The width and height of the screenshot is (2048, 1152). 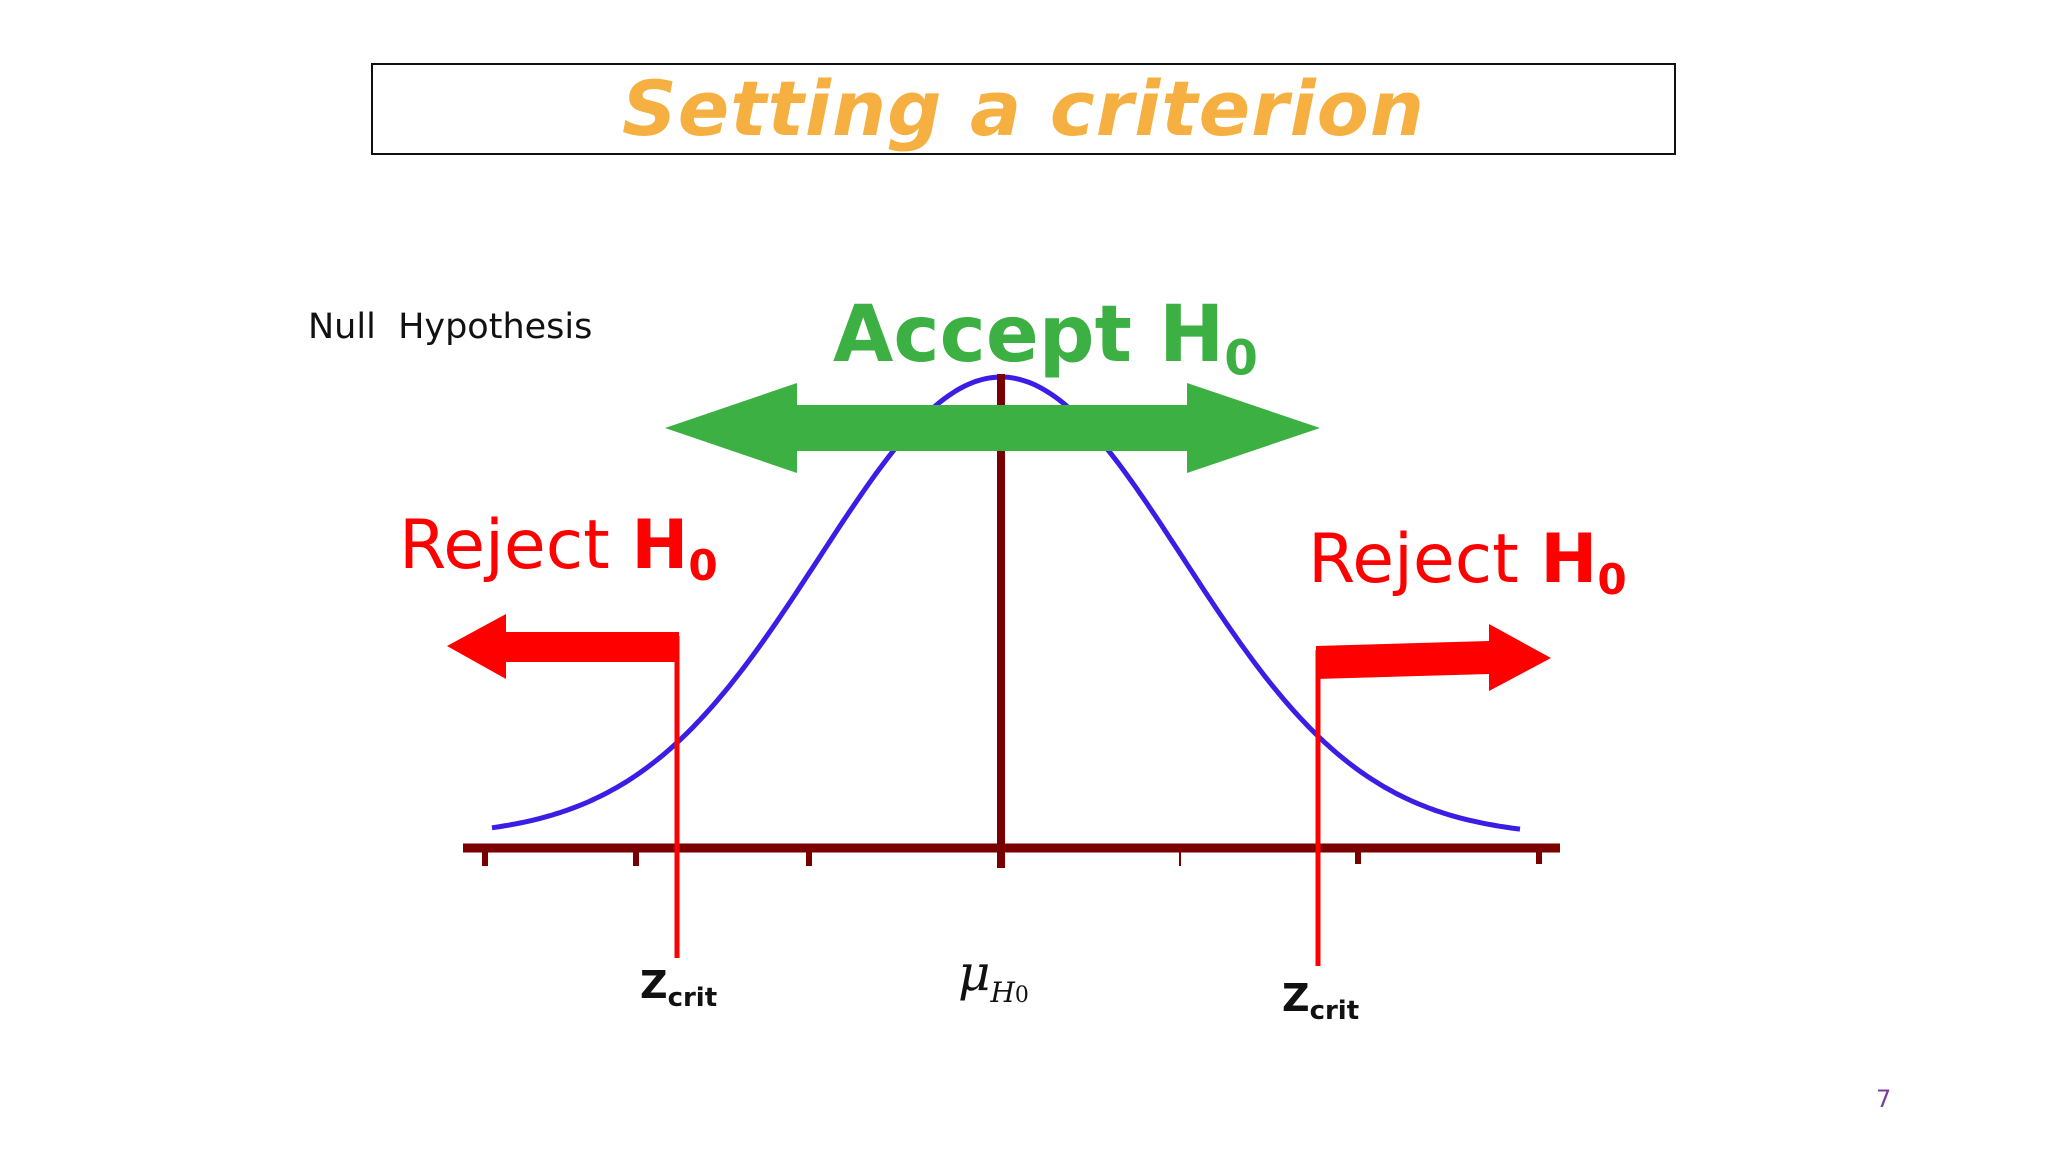 I want to click on zcrit-right-subscript: crit, so click(x=1334, y=1011).